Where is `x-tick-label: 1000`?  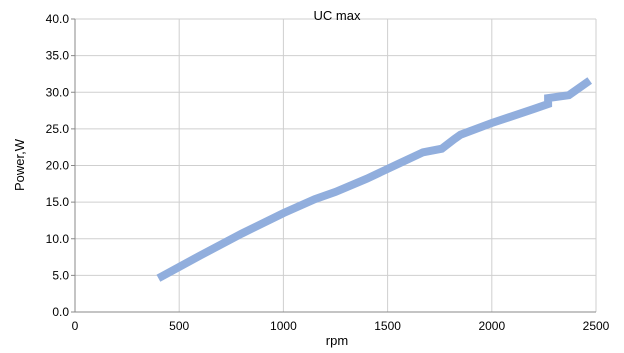 x-tick-label: 1000 is located at coordinates (283, 326).